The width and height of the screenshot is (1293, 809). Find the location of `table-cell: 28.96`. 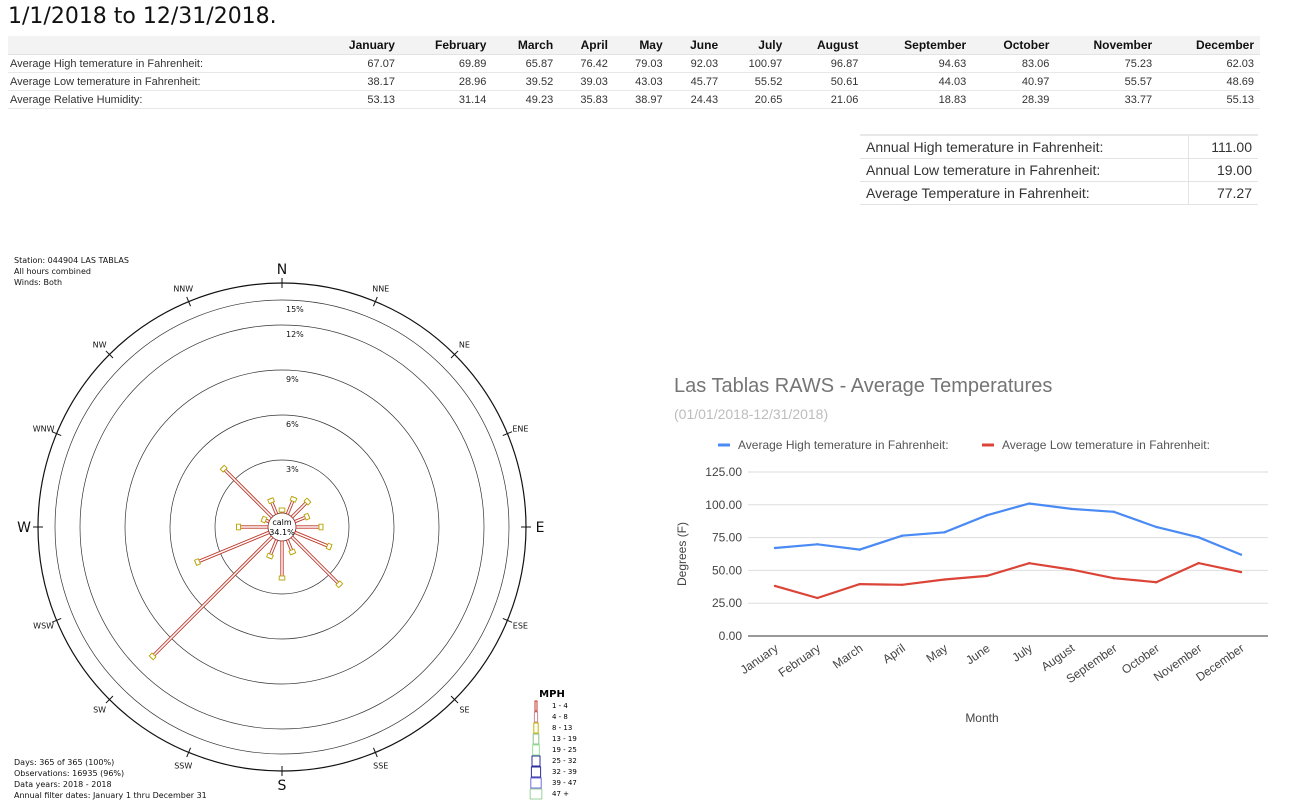

table-cell: 28.96 is located at coordinates (446, 81).